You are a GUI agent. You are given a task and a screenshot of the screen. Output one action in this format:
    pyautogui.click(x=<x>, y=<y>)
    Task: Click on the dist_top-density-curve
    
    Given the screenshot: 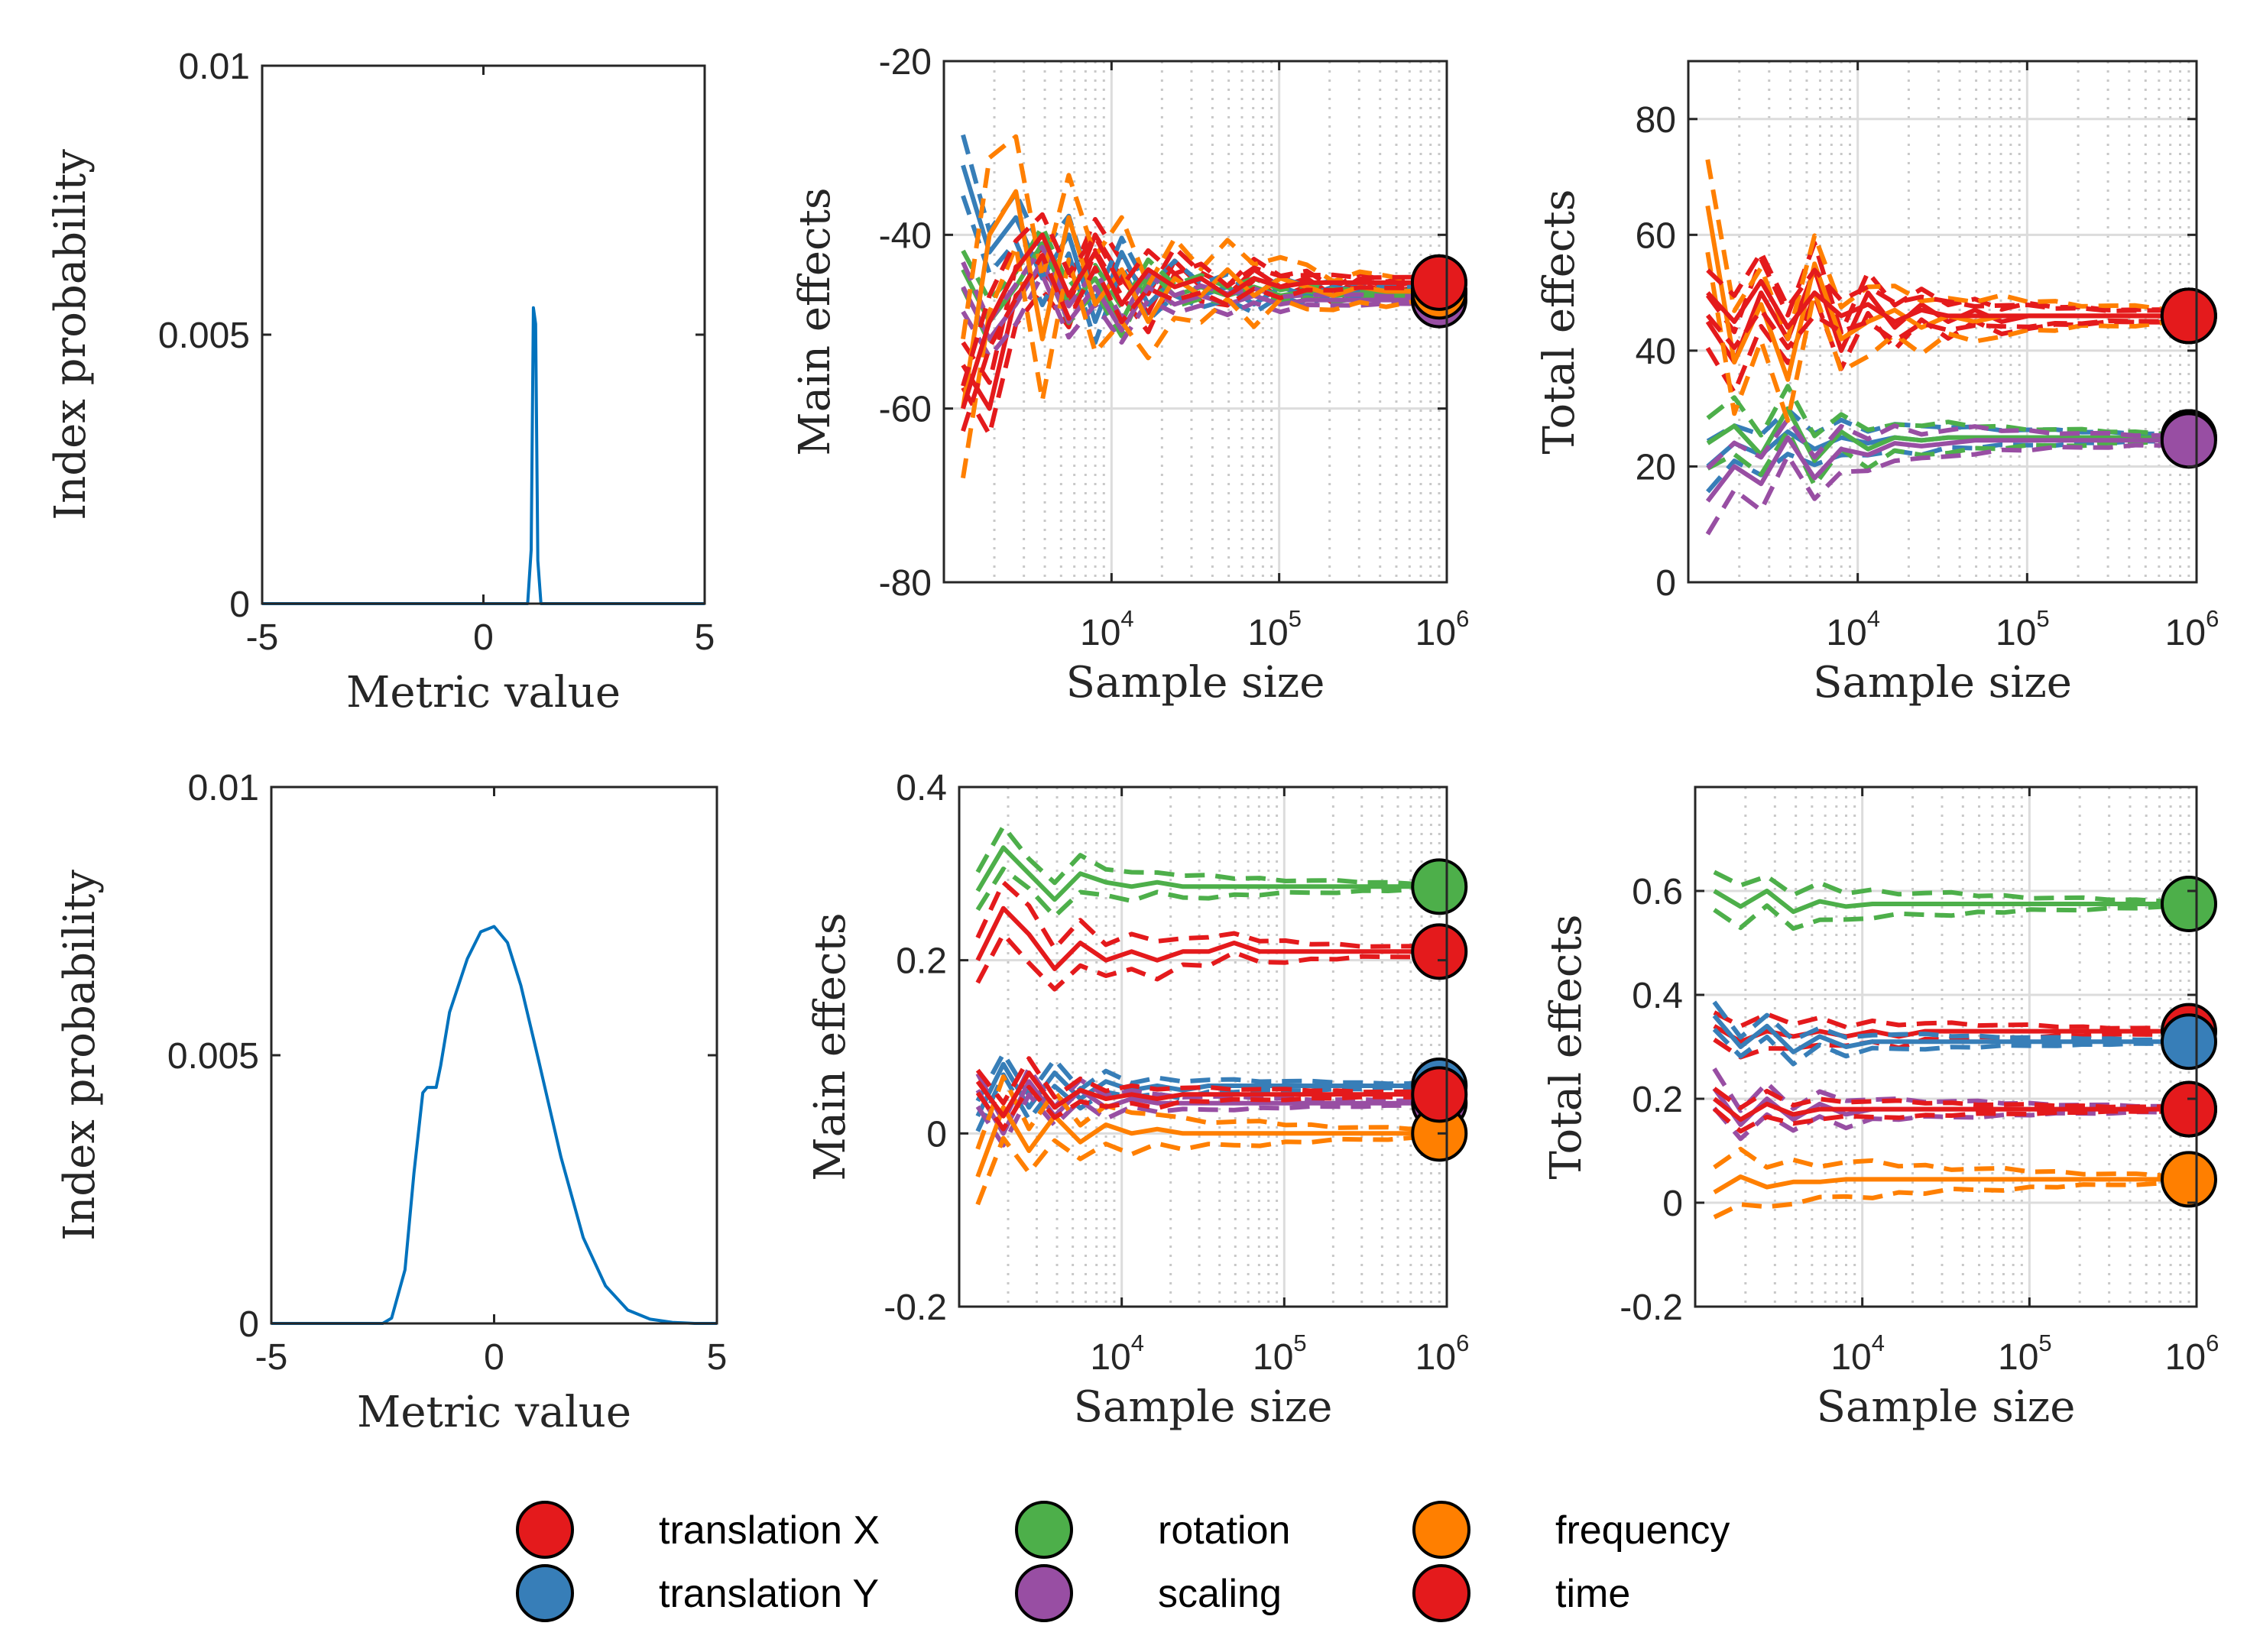 What is the action you would take?
    pyautogui.click(x=483, y=455)
    